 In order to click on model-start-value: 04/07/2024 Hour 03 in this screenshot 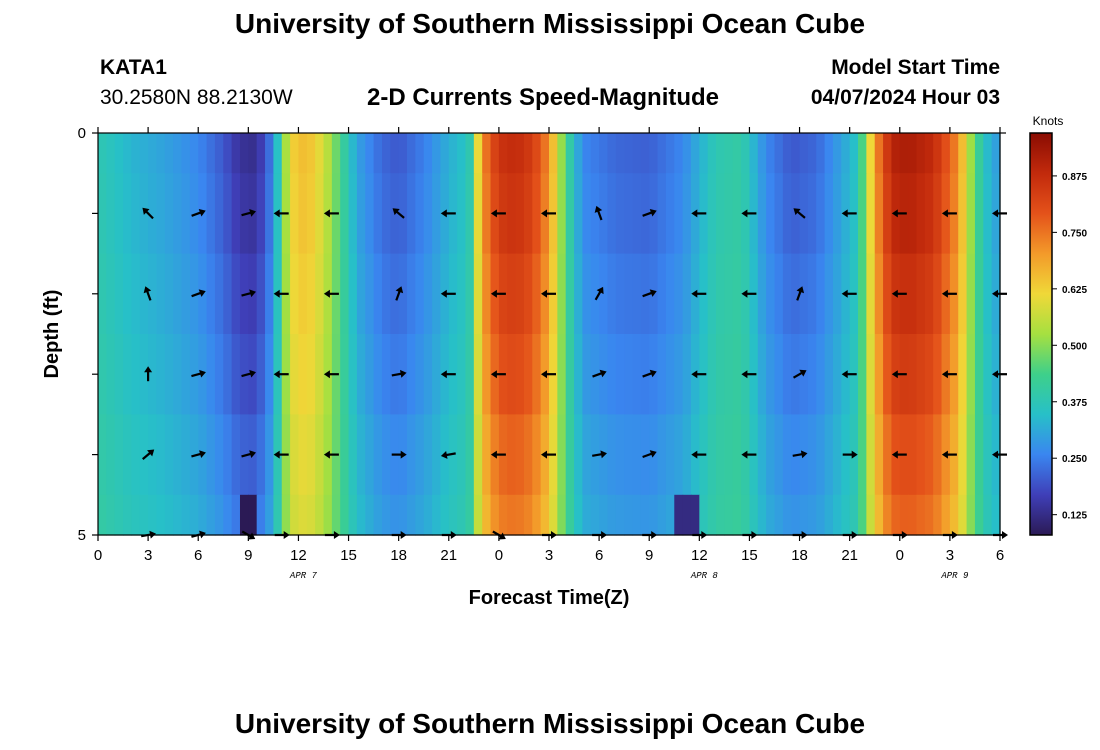, I will do `click(905, 97)`.